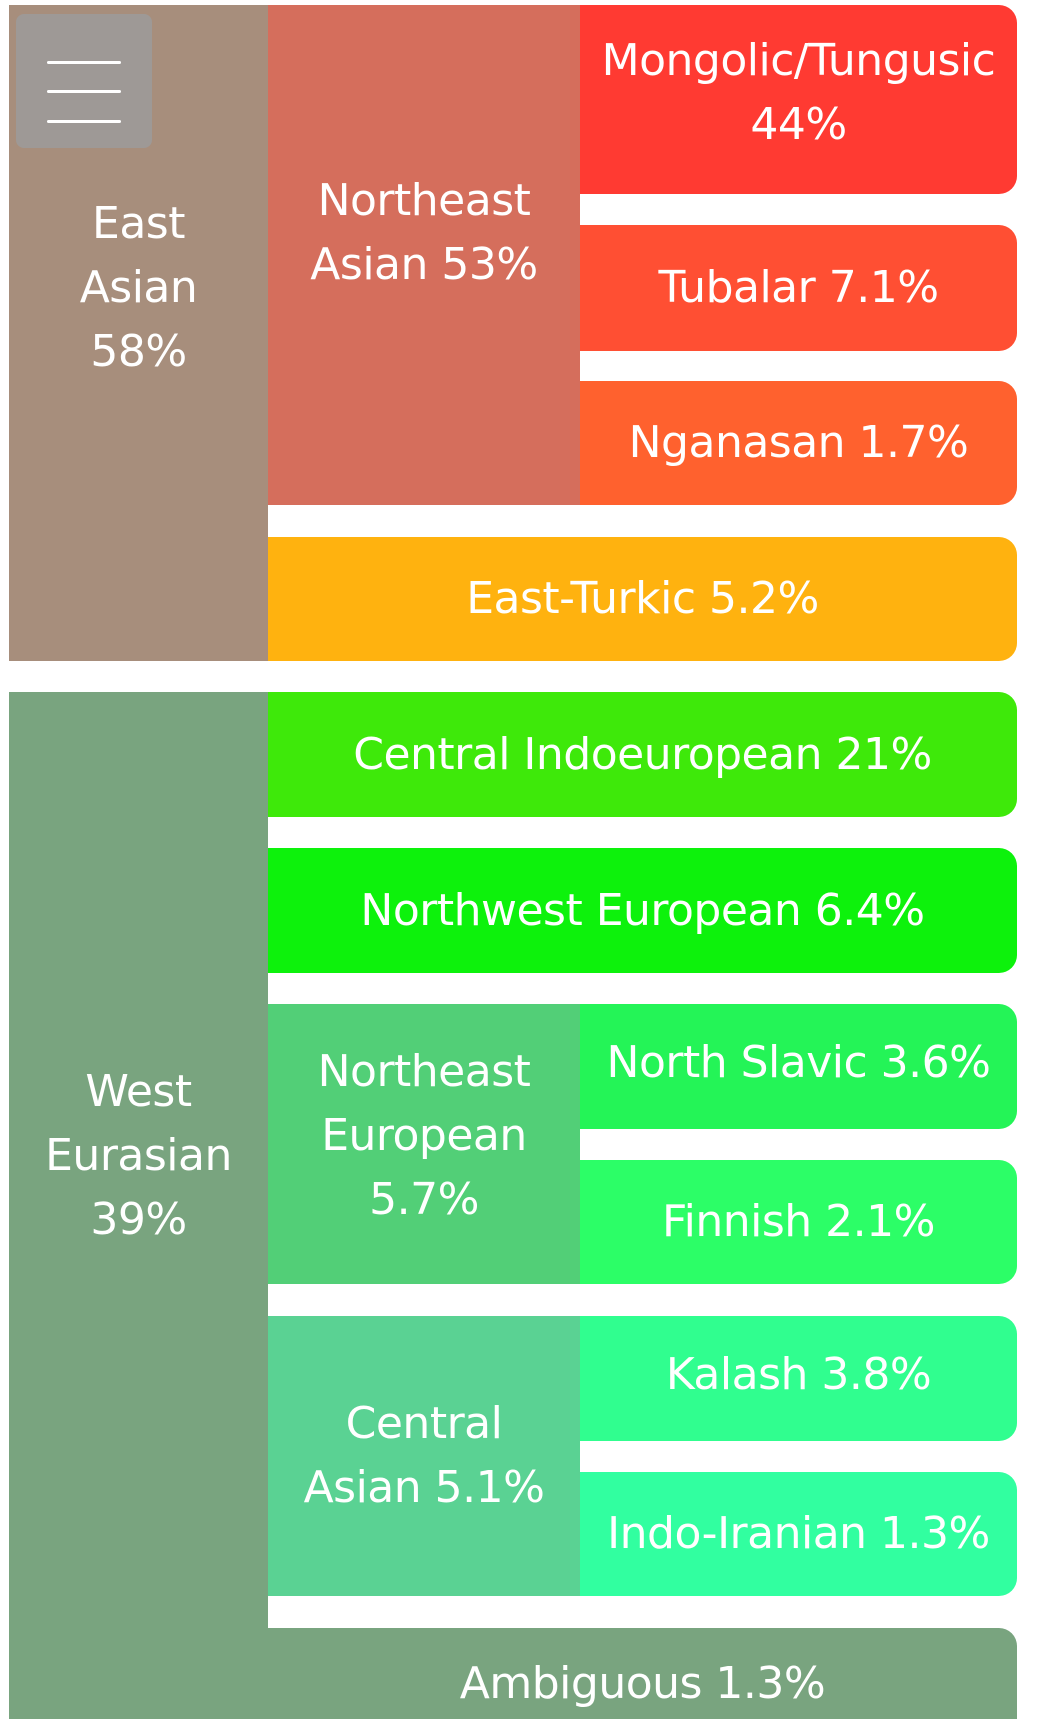 This screenshot has width=1057, height=1719. What do you see at coordinates (798, 443) in the screenshot?
I see `population-nganasan: Nganasan 1.7%` at bounding box center [798, 443].